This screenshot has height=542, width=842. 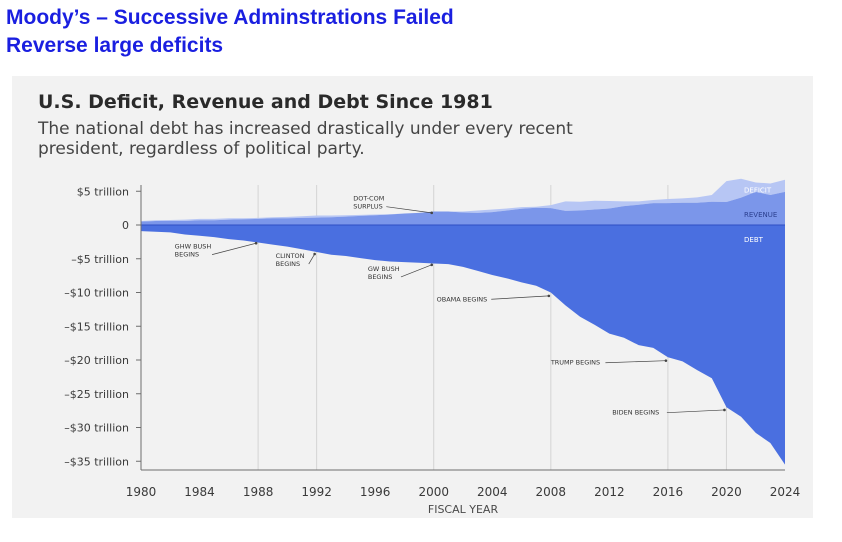 What do you see at coordinates (758, 191) in the screenshot?
I see `series-label-deficit: DEFICIT` at bounding box center [758, 191].